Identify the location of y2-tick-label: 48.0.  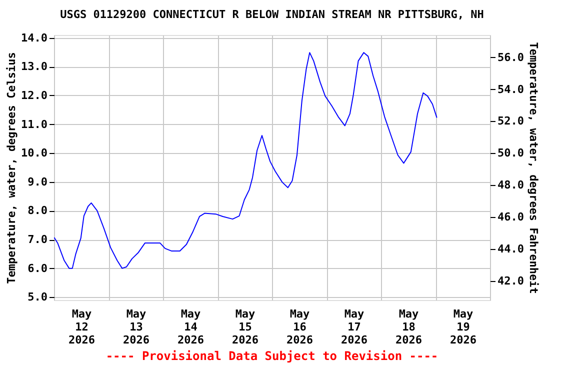
(511, 185).